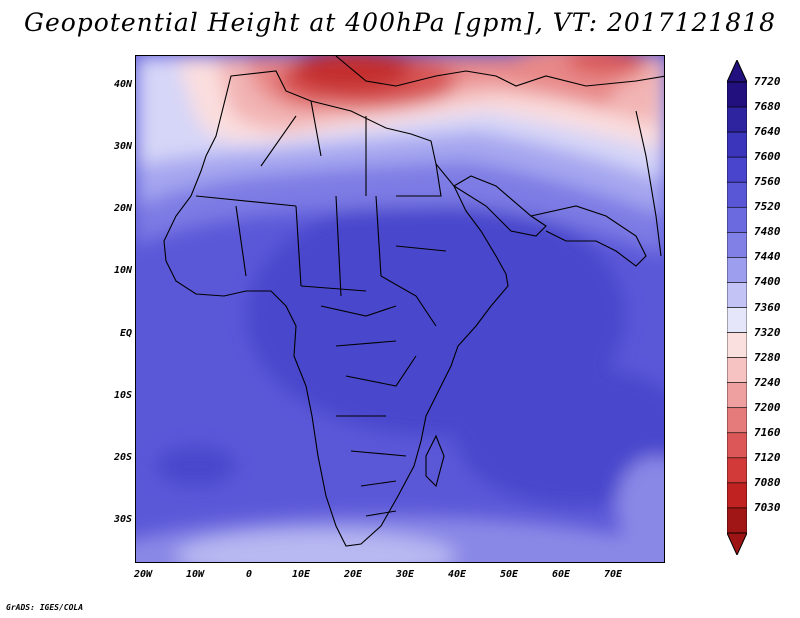 Image resolution: width=800 pixels, height=618 pixels. I want to click on colorbar-label: 7080, so click(767, 482).